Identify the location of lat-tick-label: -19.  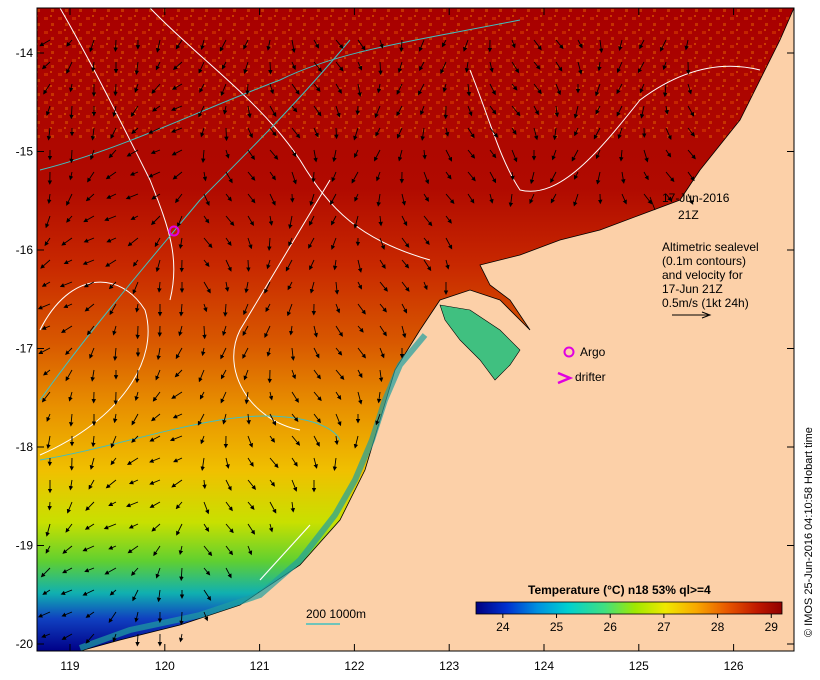
(25, 546).